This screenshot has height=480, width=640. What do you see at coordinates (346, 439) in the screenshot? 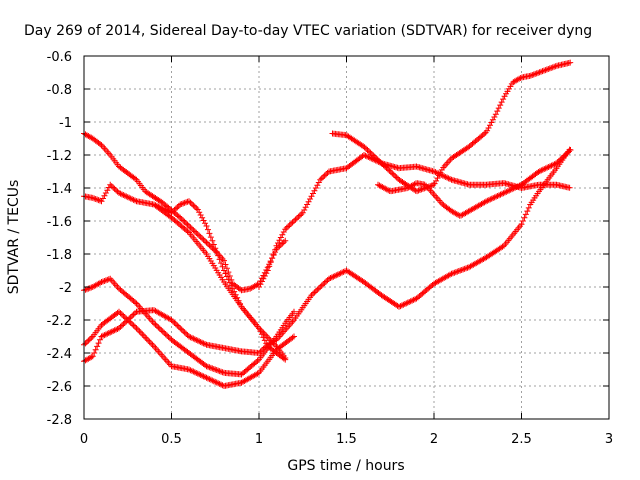
I see `x-tick-label: 1.5` at bounding box center [346, 439].